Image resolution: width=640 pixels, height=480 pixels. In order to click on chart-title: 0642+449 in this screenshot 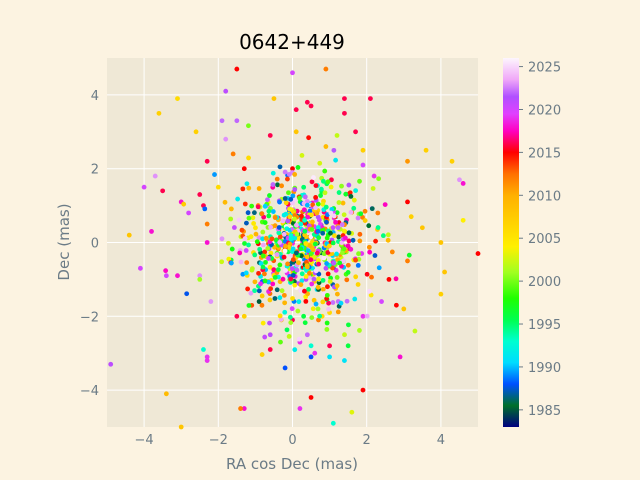, I will do `click(292, 42)`.